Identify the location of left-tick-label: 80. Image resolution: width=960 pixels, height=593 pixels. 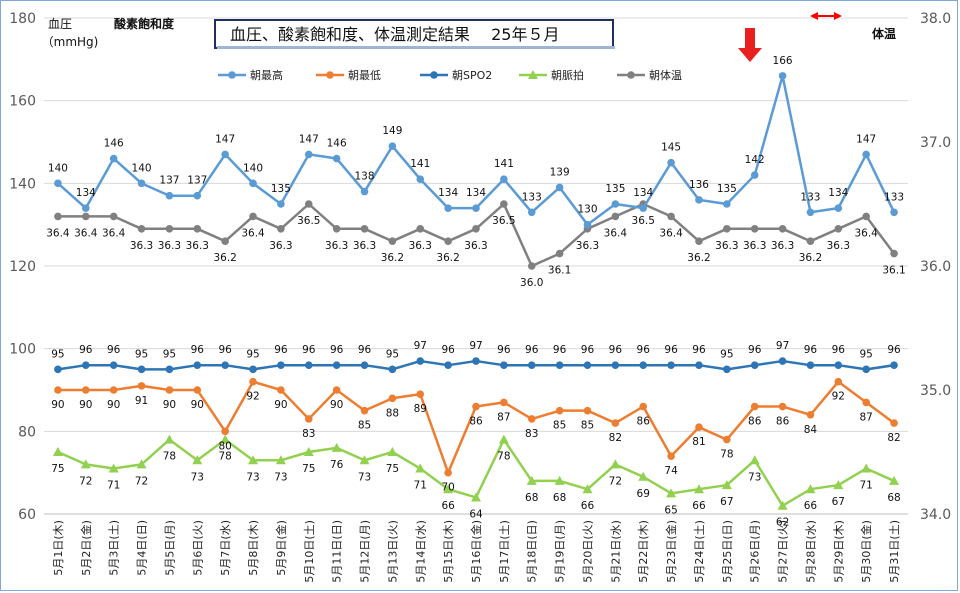
(27, 432).